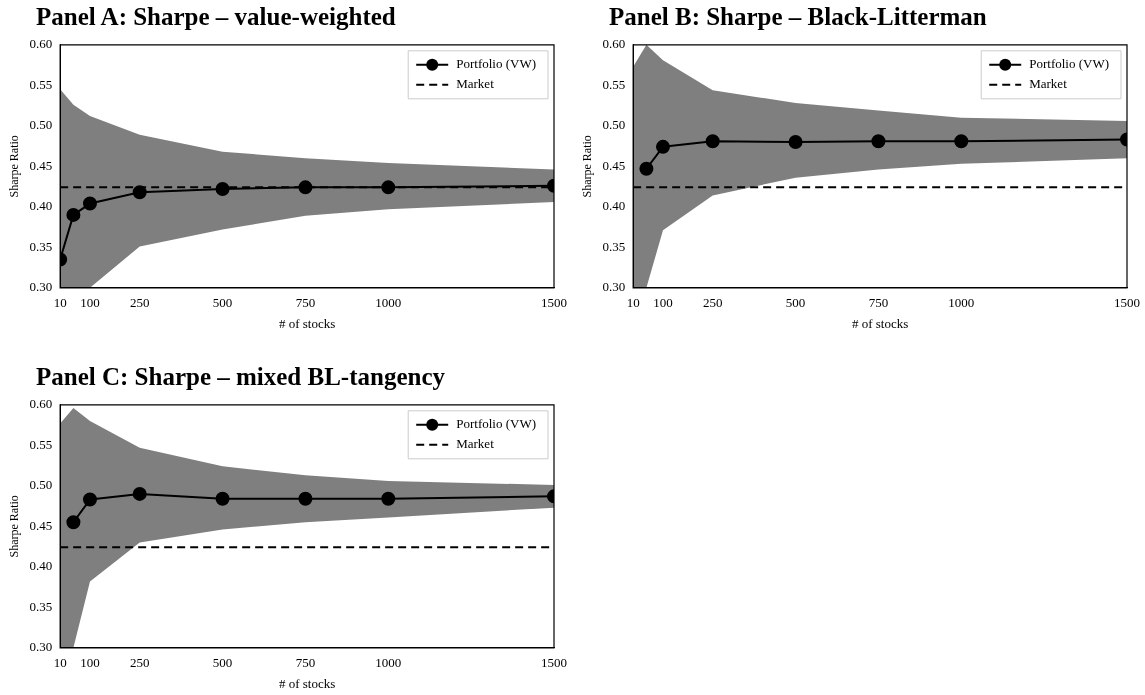 This screenshot has height=695, width=1145. I want to click on chart-title: Panel B: Sharpe – Black-Litterman, so click(798, 17).